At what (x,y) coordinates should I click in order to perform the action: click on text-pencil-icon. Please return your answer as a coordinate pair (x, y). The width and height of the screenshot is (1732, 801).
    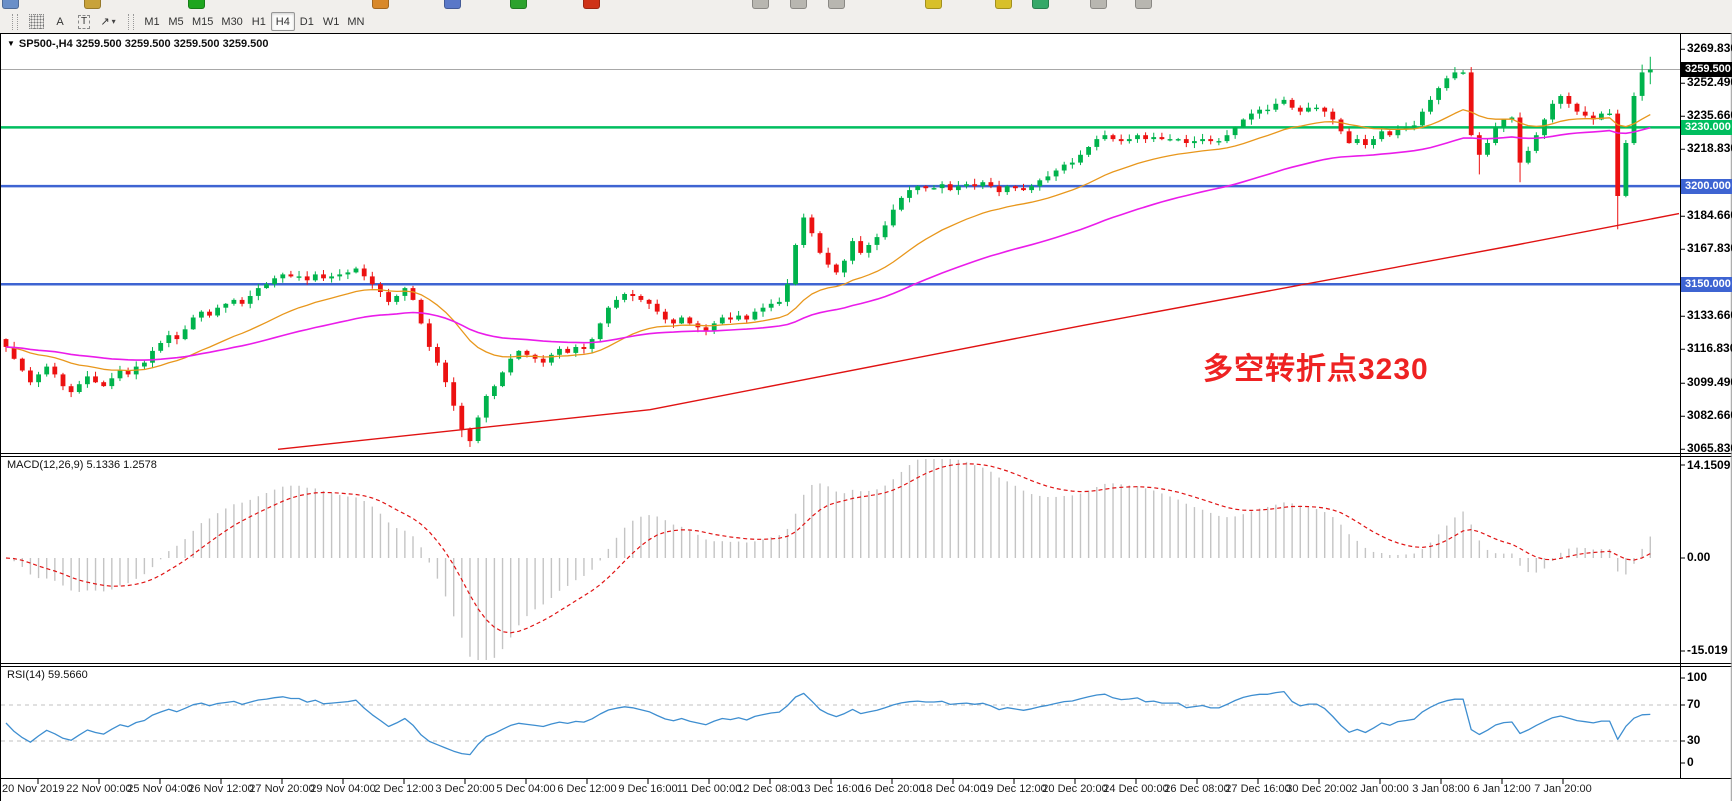
    Looking at the image, I should click on (1003, 4).